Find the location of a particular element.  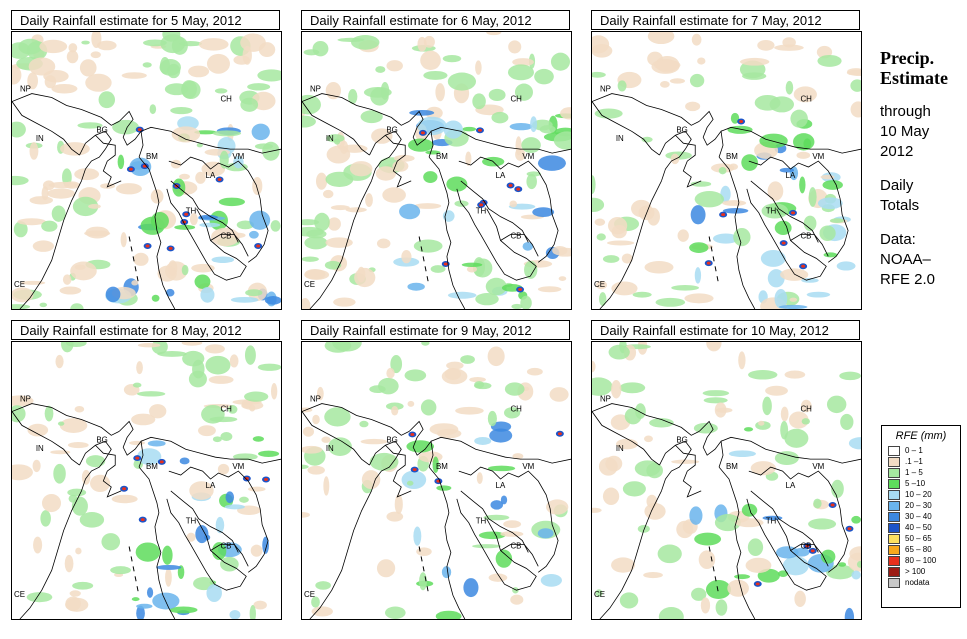

map-svg: NP CH IN BG BM VM LA TH CB CE is located at coordinates (146, 170).